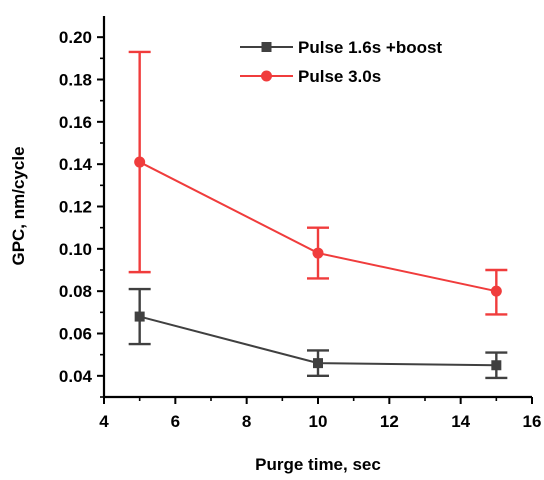 The width and height of the screenshot is (544, 480). I want to click on y-tick-label: 0.16, so click(75, 122).